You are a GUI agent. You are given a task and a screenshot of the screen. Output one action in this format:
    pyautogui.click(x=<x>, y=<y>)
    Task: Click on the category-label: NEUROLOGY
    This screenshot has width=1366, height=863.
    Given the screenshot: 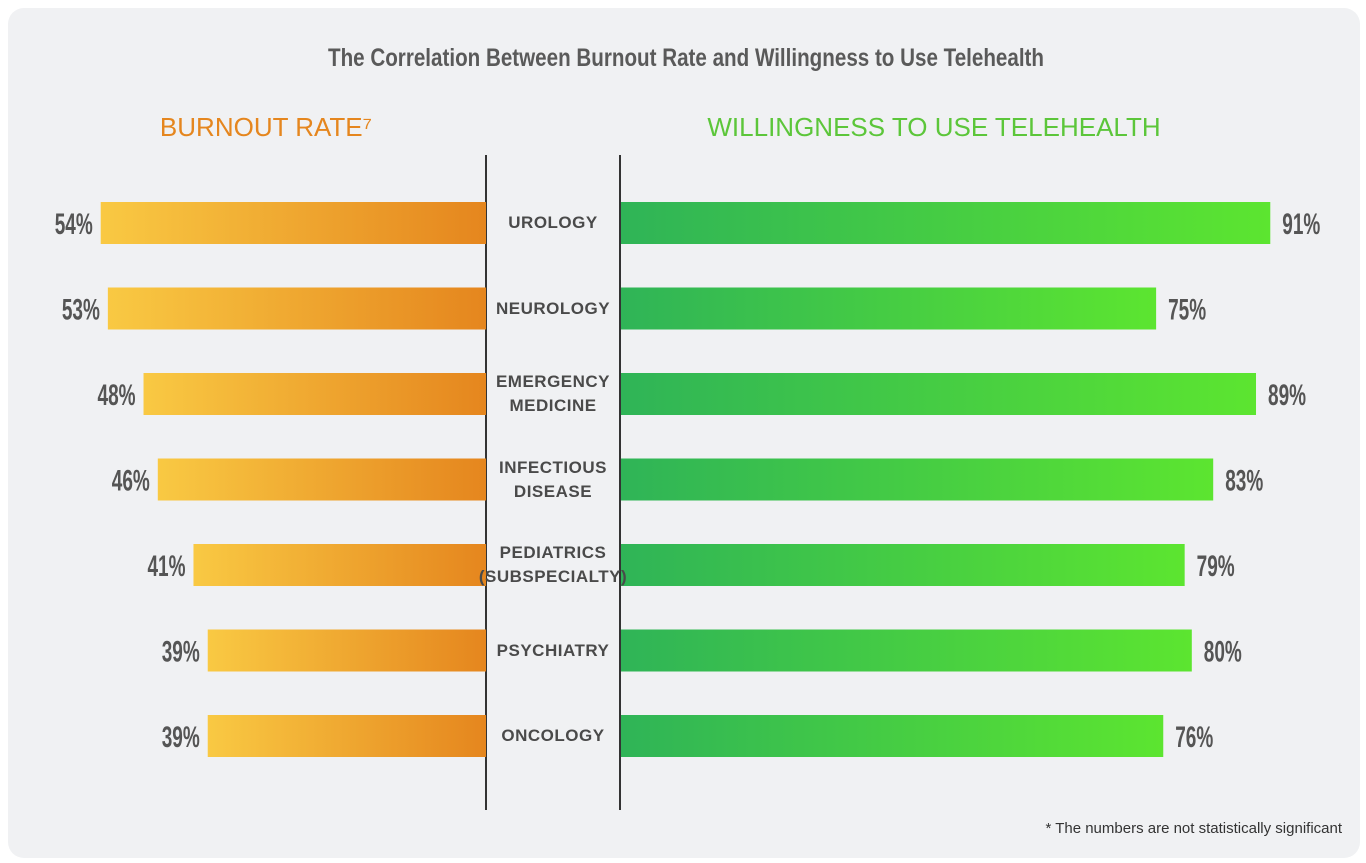 What is the action you would take?
    pyautogui.click(x=553, y=308)
    